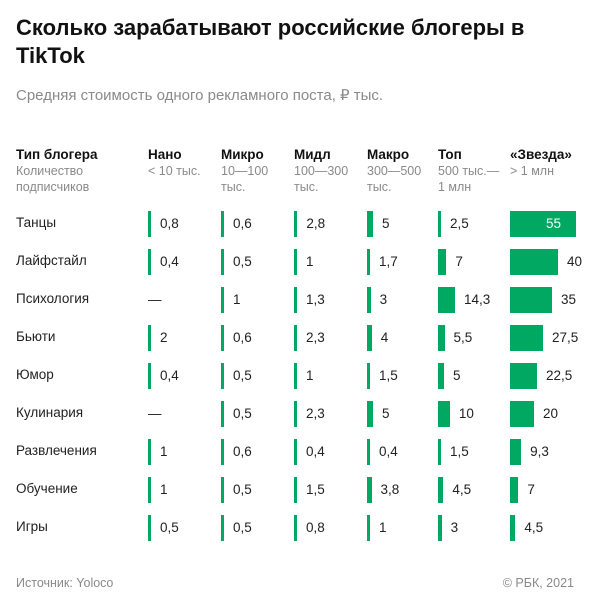 This screenshot has width=590, height=615. Describe the element at coordinates (56, 450) in the screenshot. I see `row-label: Развлечения` at that location.